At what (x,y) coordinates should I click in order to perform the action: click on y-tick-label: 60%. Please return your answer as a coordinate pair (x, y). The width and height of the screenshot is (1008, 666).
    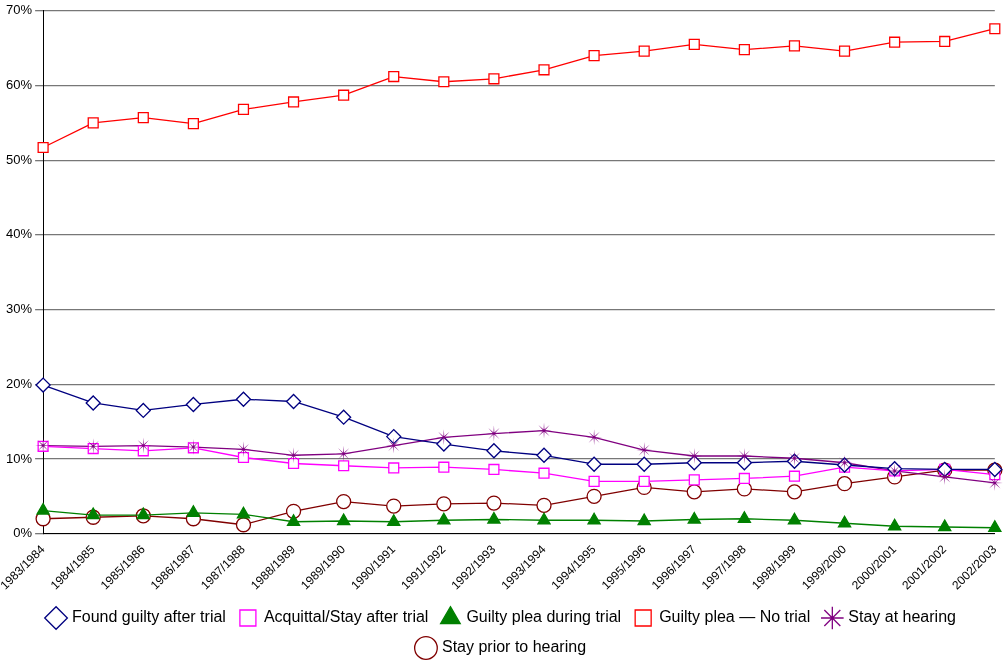
    Looking at the image, I should click on (19, 85).